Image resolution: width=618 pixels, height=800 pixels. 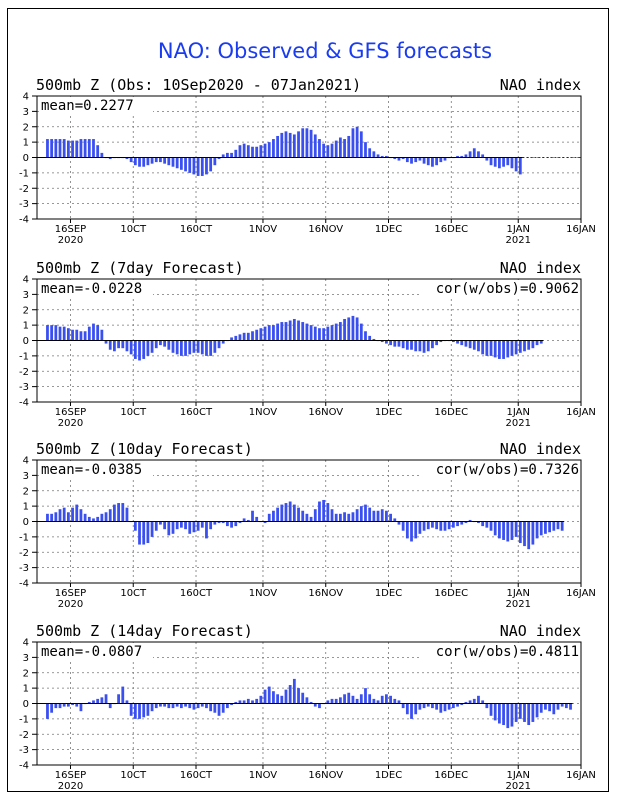 What do you see at coordinates (518, 604) in the screenshot?
I see `panel-2-year-label: 2021` at bounding box center [518, 604].